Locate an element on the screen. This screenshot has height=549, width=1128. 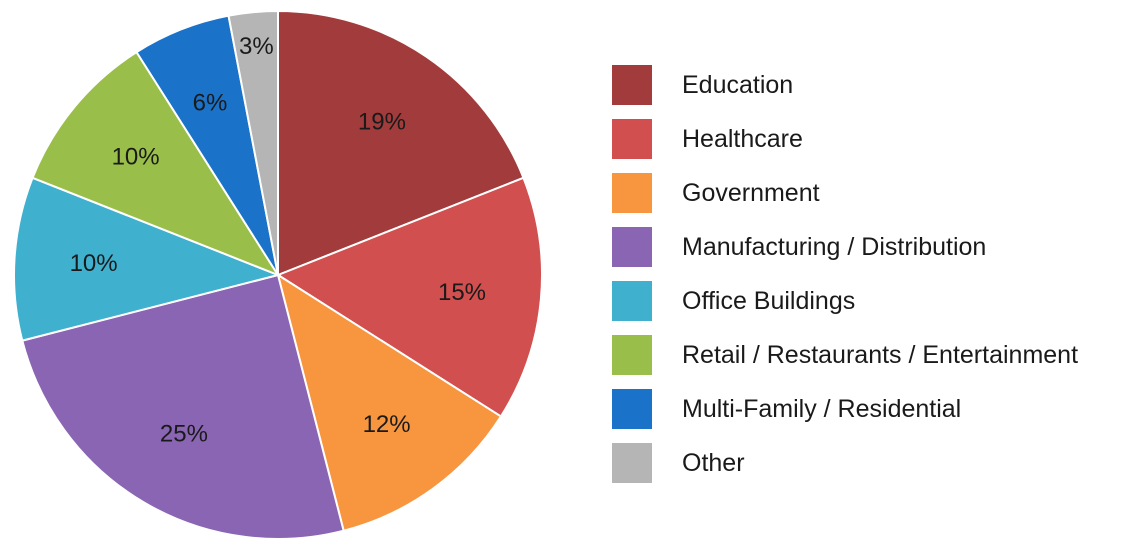
pie-slice-healthcare is located at coordinates (409, 297).